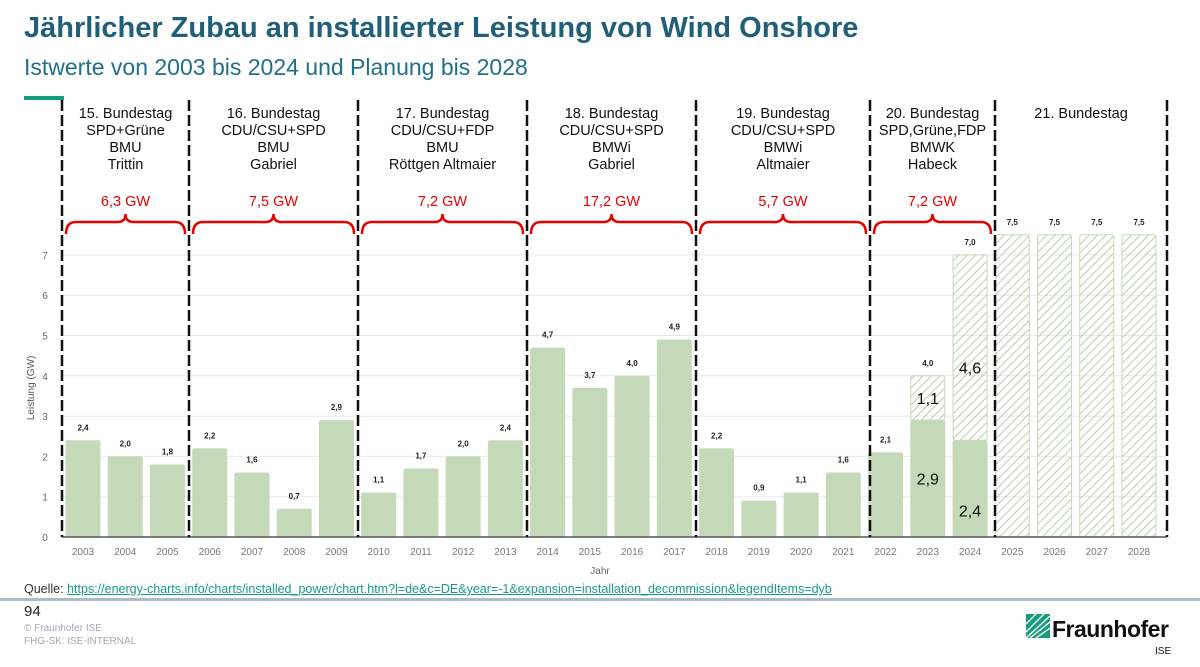 The image size is (1200, 667). What do you see at coordinates (885, 552) in the screenshot?
I see `x-tick-label: 2022` at bounding box center [885, 552].